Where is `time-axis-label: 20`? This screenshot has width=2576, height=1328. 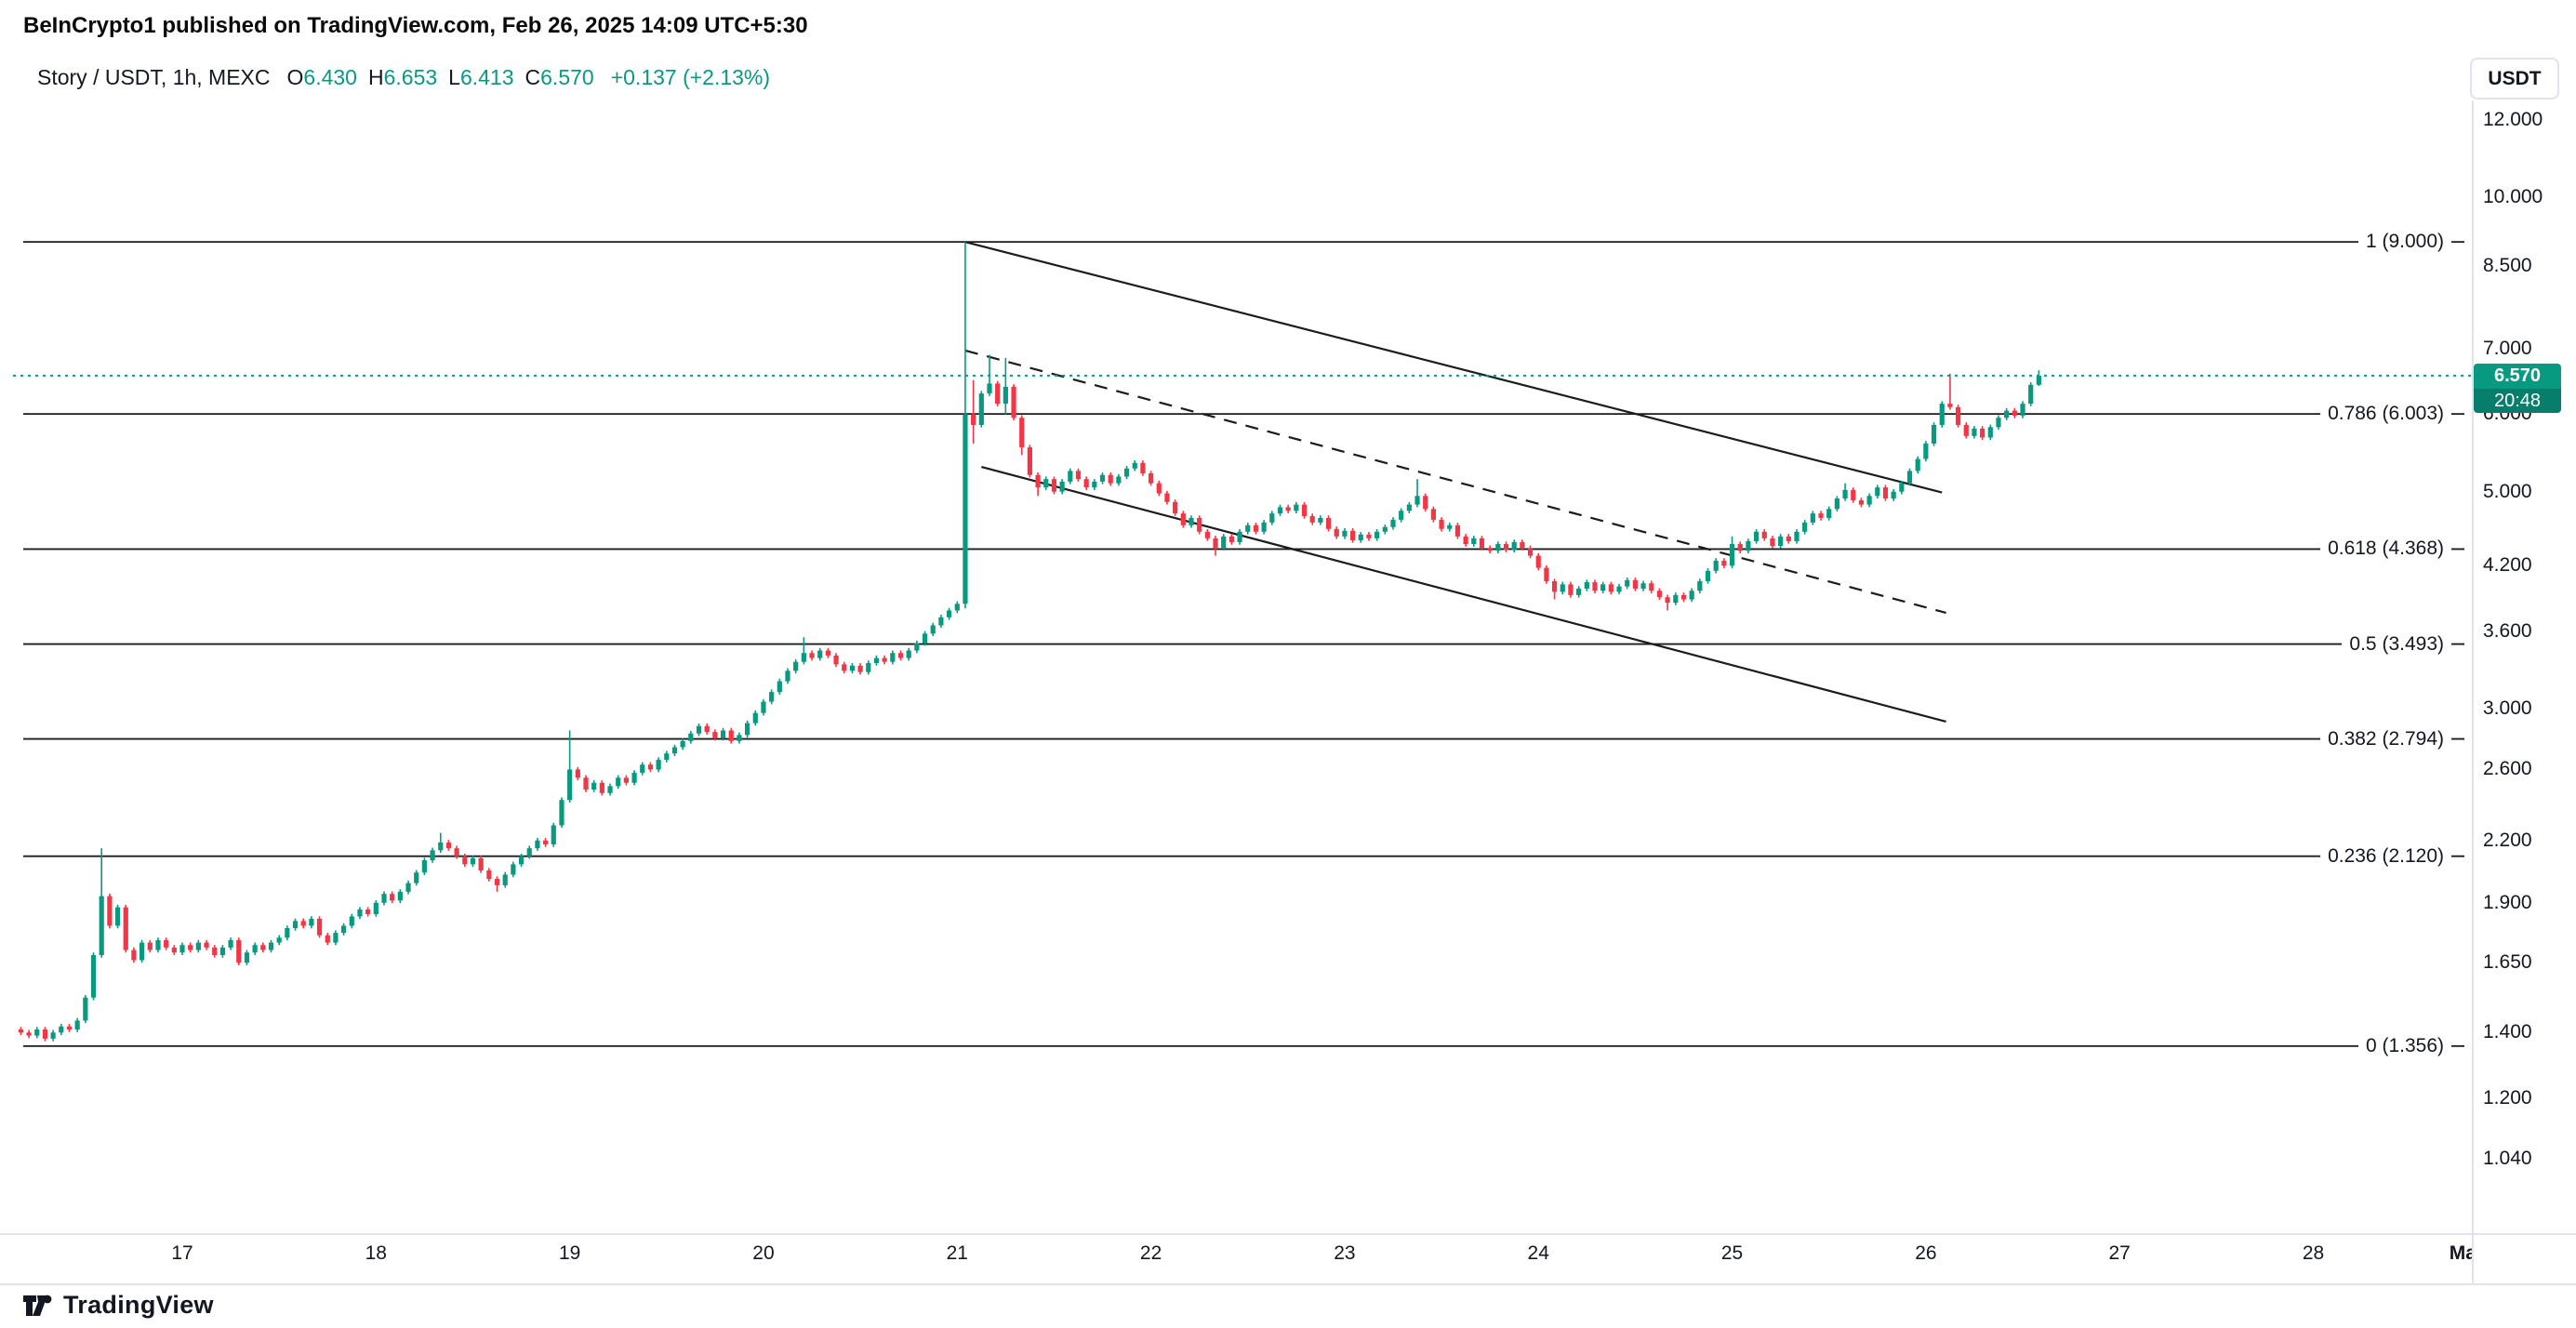
time-axis-label: 20 is located at coordinates (763, 1253).